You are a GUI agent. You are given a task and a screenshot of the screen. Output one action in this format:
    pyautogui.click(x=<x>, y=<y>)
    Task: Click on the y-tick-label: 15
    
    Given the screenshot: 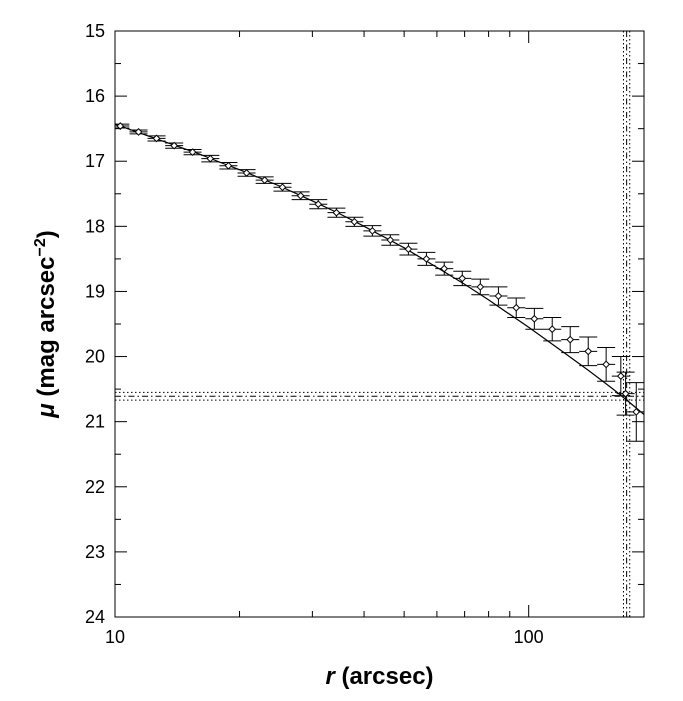 What is the action you would take?
    pyautogui.click(x=95, y=31)
    